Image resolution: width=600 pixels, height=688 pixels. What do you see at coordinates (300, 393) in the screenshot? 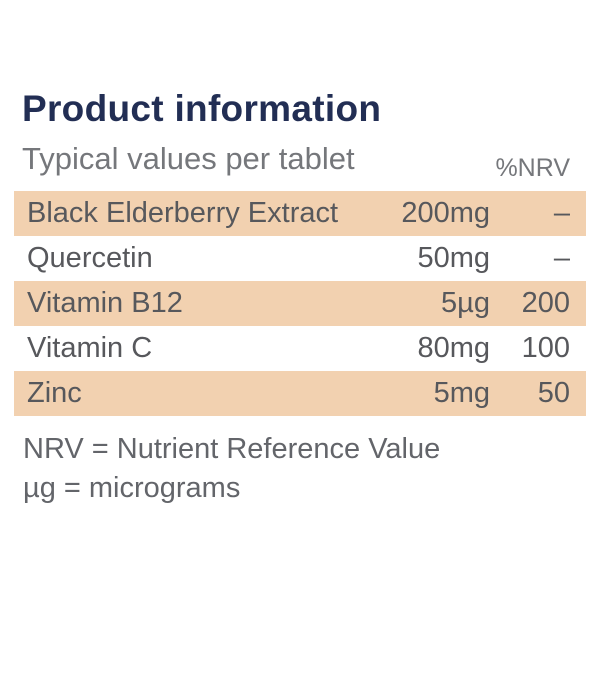
I see `table-row: Zinc 5mg 50` at bounding box center [300, 393].